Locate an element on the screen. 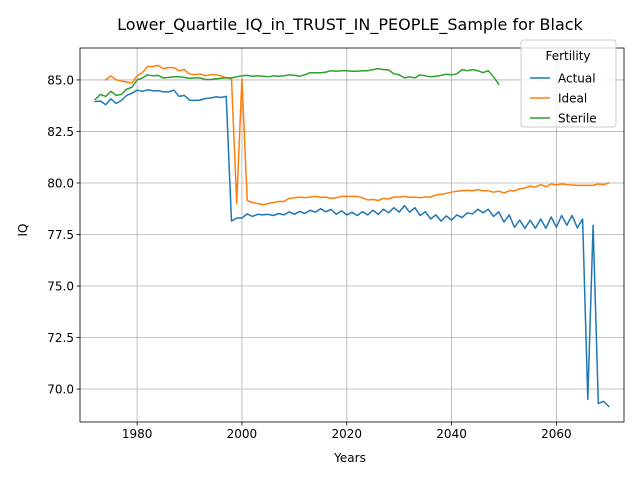 Image resolution: width=640 pixels, height=484 pixels. legend-label-actual: Actual is located at coordinates (577, 79).